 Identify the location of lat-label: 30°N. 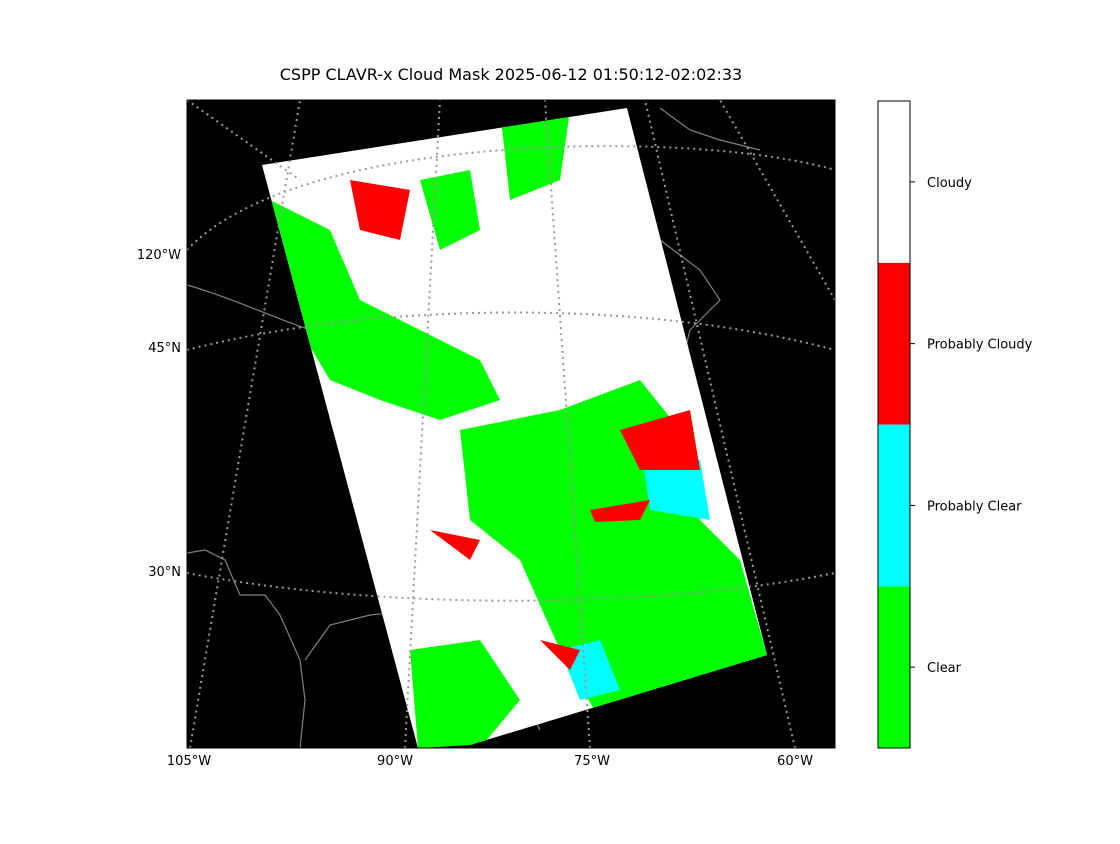
(164, 572).